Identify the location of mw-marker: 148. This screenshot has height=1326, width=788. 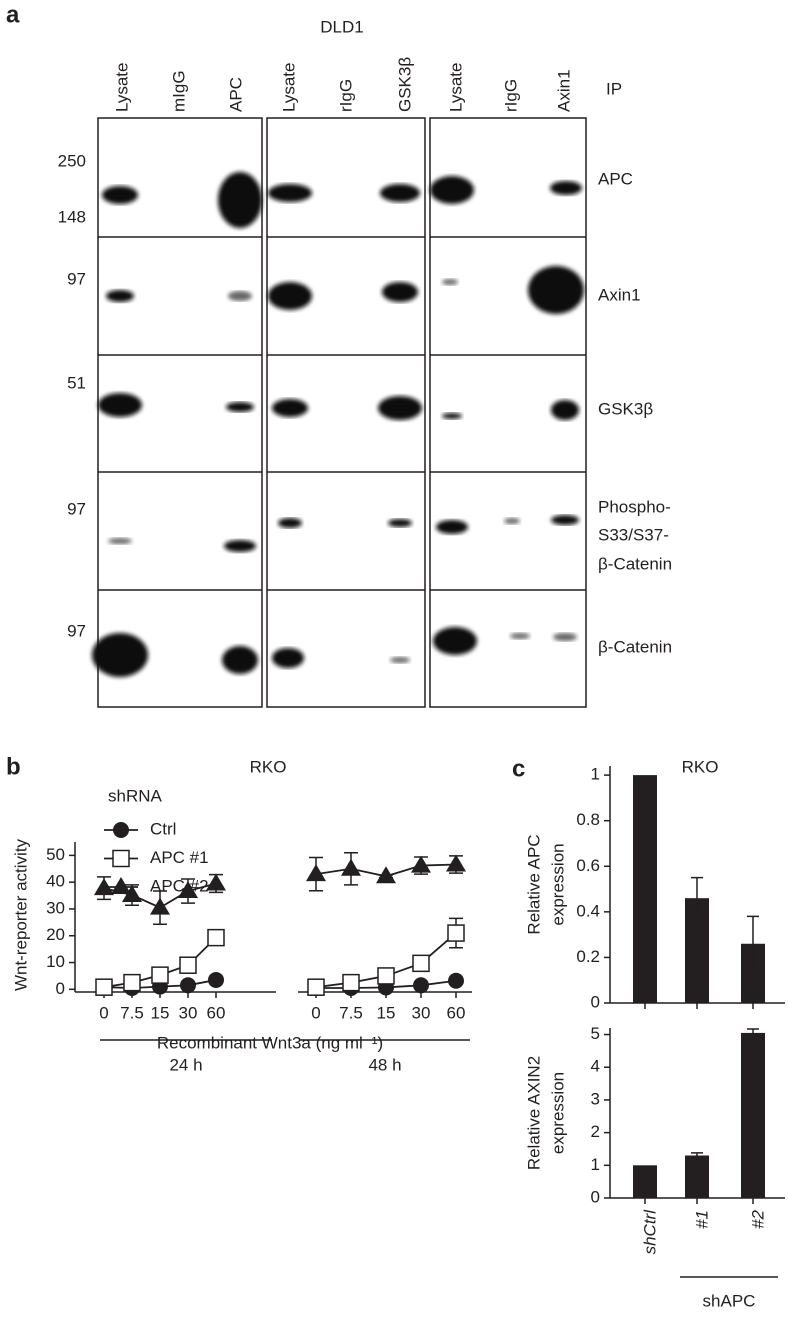
(72, 216).